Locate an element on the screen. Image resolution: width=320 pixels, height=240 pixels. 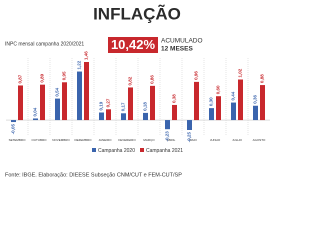
x-tick-label: SETEMBRO is located at coordinates (18, 140).